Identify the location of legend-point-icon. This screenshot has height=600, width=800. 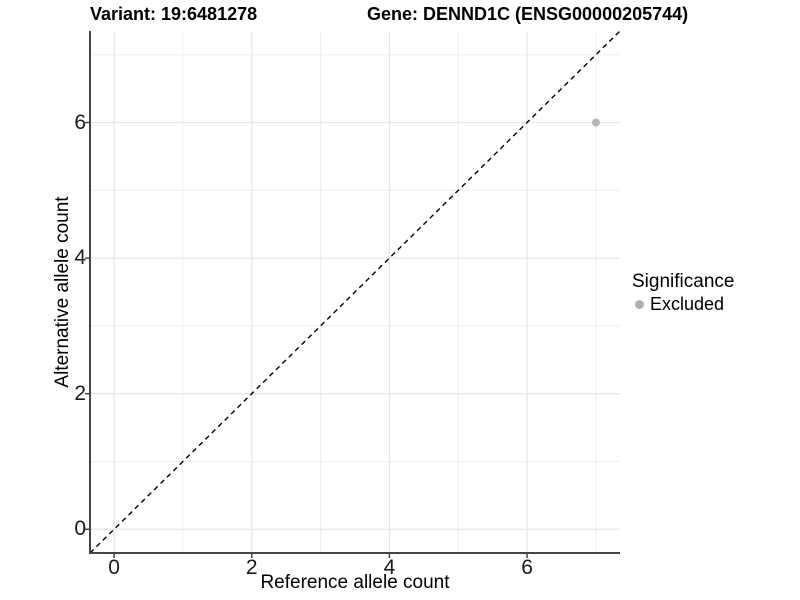
(639, 304).